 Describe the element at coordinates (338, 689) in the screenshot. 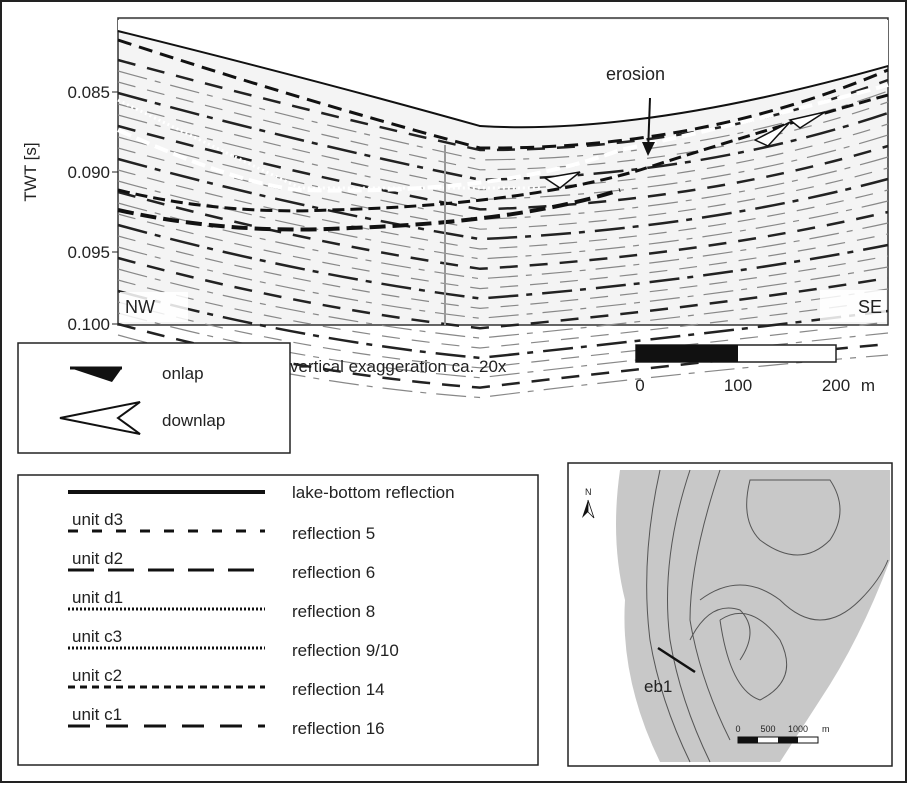

I see `reflection-label: reflection 14` at that location.